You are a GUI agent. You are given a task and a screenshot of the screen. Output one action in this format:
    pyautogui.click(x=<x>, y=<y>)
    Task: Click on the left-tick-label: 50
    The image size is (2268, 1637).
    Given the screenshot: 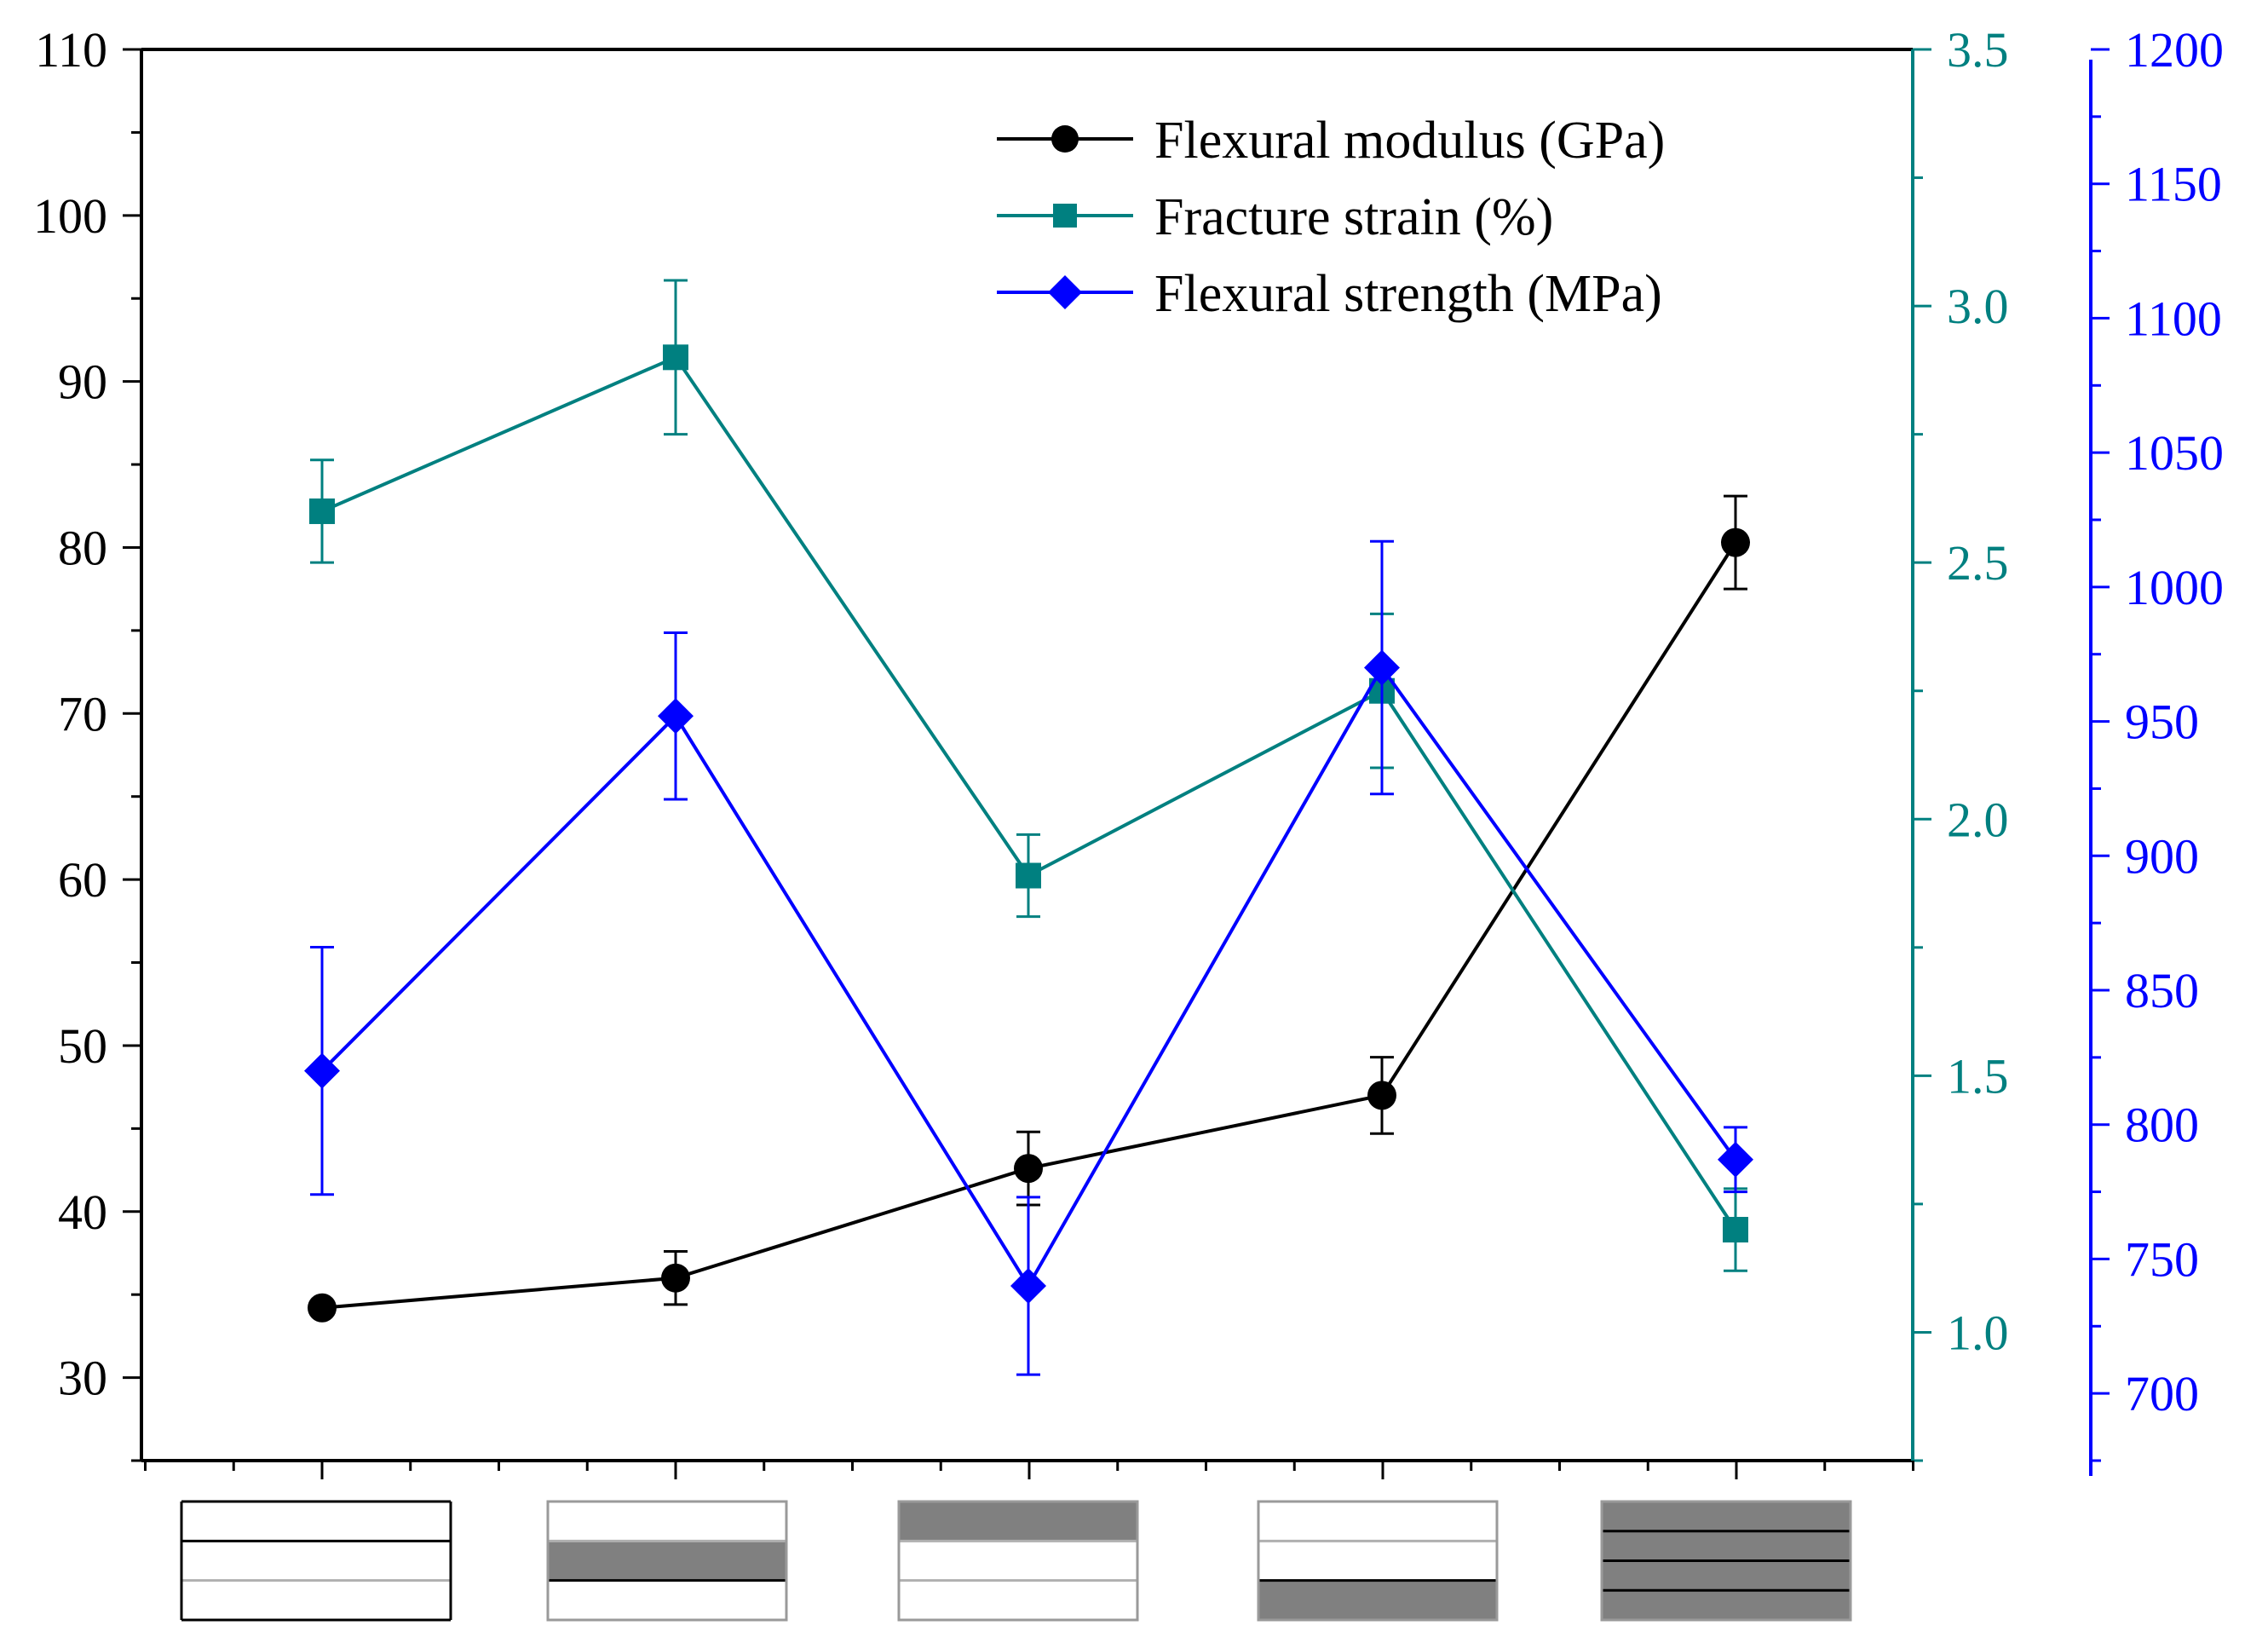 What is the action you would take?
    pyautogui.click(x=82, y=1046)
    